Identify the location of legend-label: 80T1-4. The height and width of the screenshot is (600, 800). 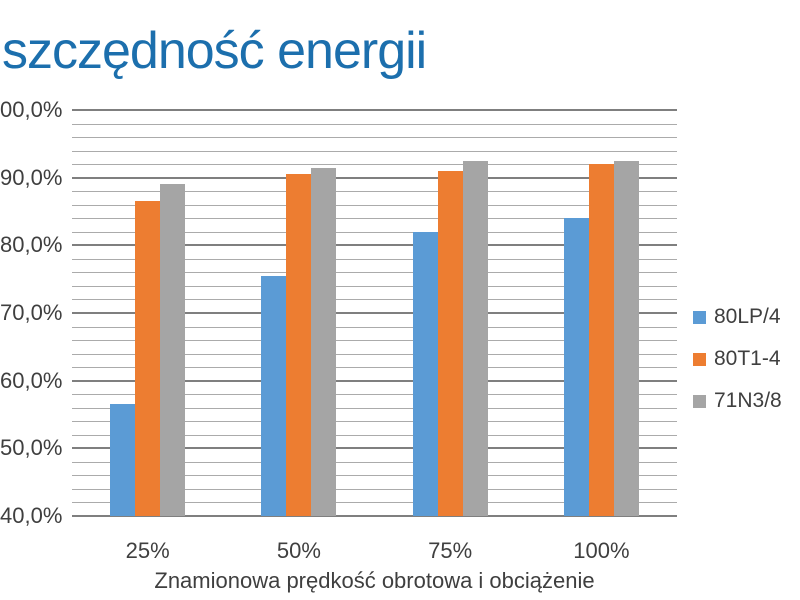
(747, 358).